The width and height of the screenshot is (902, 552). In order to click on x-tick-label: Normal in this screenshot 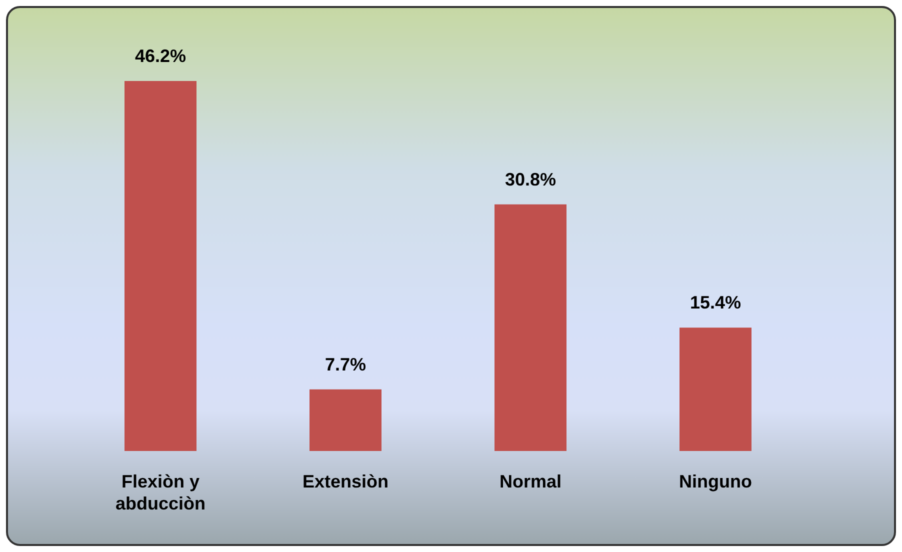, I will do `click(530, 482)`.